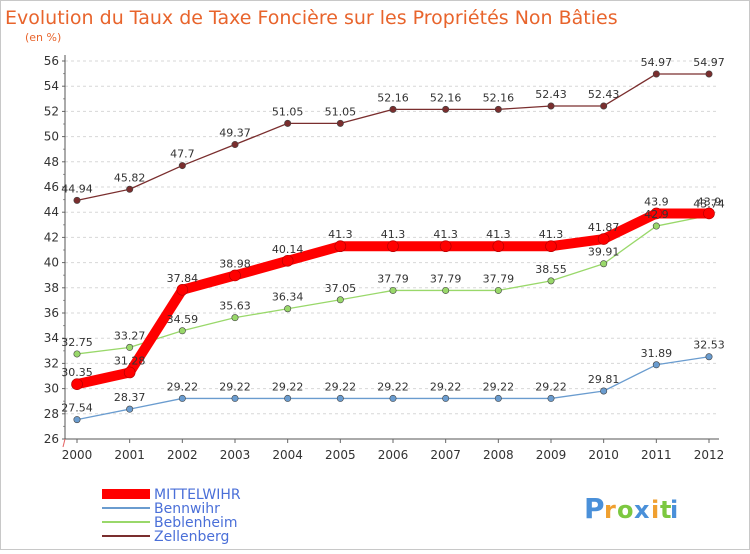  What do you see at coordinates (288, 309) in the screenshot?
I see `point-beblenheim-2004` at bounding box center [288, 309].